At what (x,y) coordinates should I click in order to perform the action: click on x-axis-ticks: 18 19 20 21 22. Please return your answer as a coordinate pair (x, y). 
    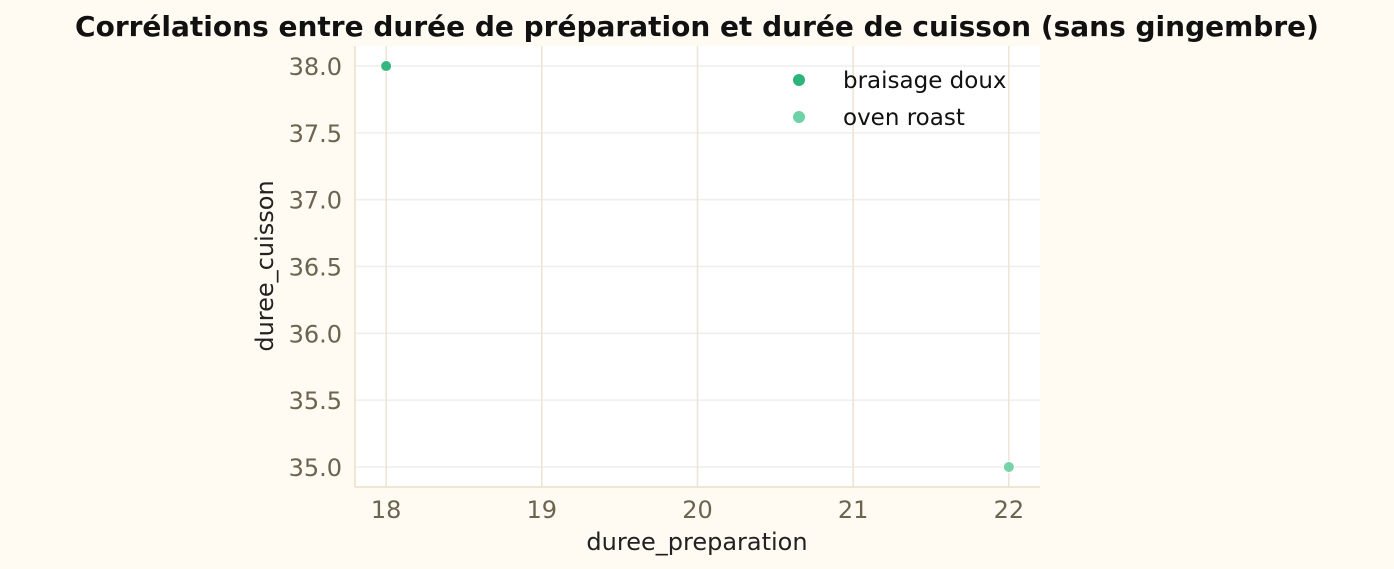
    Looking at the image, I should click on (697, 510).